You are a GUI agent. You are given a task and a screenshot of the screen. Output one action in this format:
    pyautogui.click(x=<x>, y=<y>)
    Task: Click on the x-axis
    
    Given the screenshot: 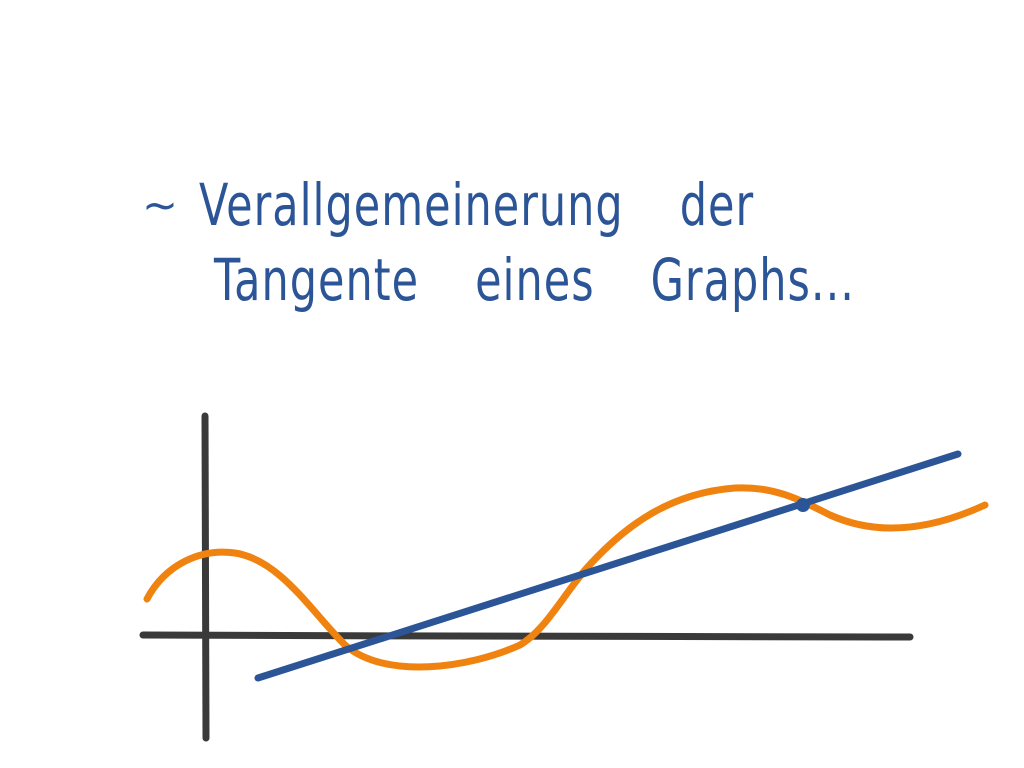 What is the action you would take?
    pyautogui.click(x=526, y=636)
    